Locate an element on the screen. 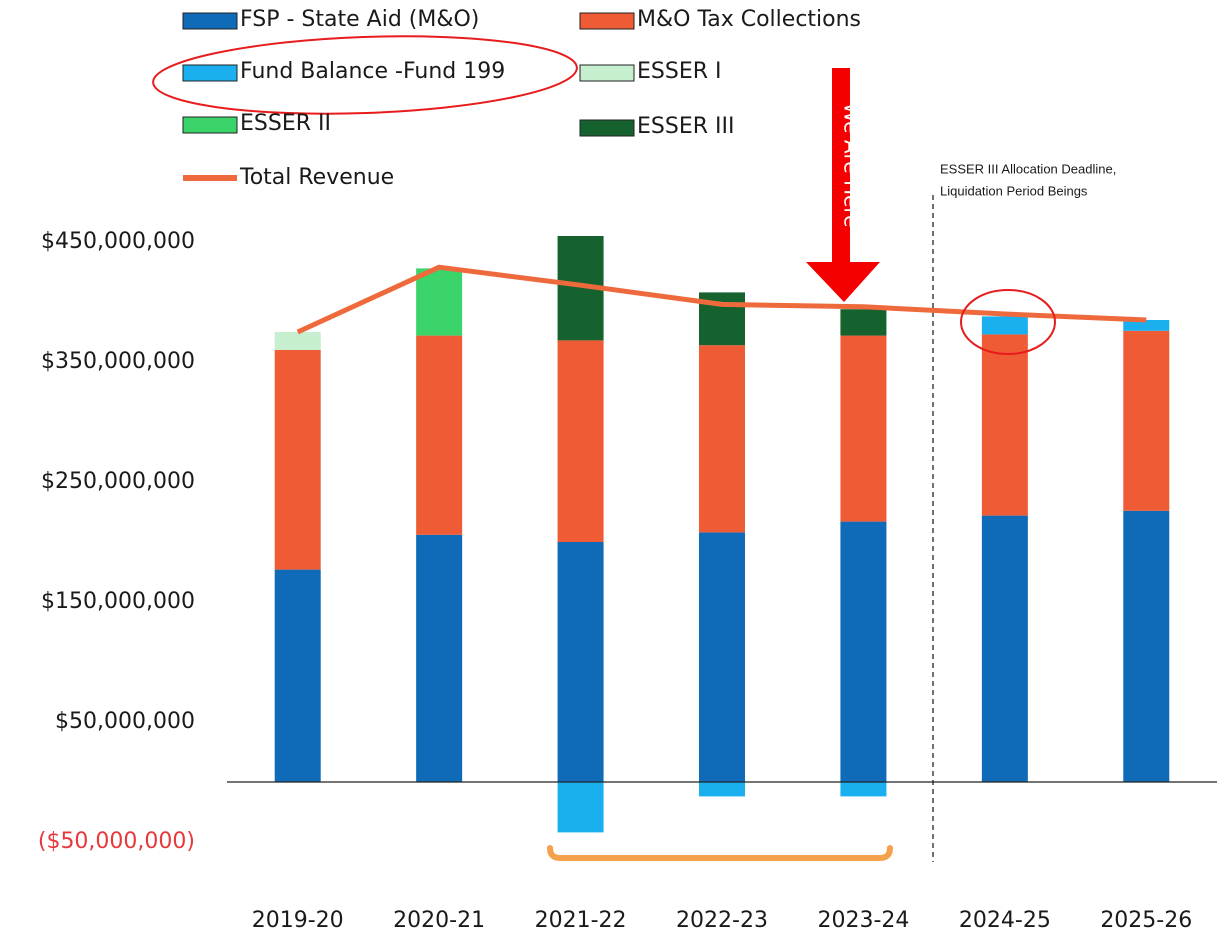 The height and width of the screenshot is (937, 1217). x-tick-label: 2020-21 is located at coordinates (439, 920).